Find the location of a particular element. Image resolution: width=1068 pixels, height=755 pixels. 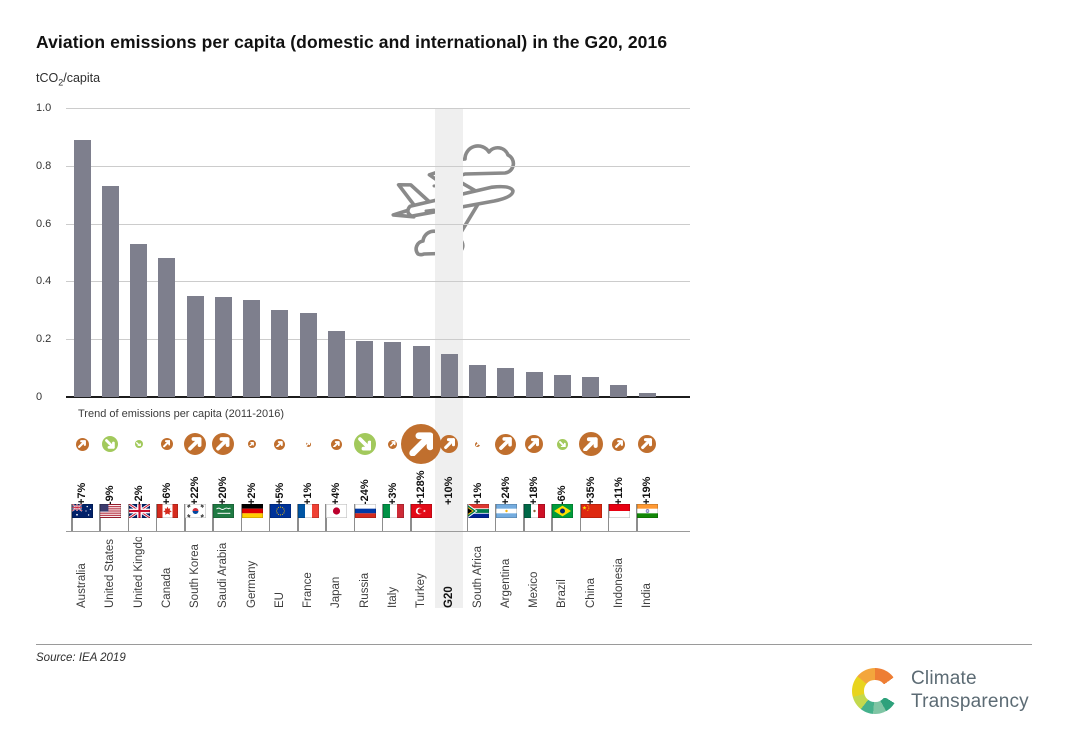

trend-down-icon-brazil is located at coordinates (562, 444).